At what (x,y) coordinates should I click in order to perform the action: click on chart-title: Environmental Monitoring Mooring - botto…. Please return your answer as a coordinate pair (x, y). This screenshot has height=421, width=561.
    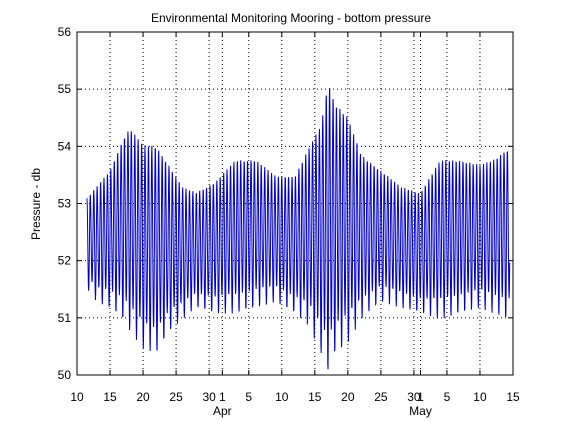
    Looking at the image, I should click on (291, 18).